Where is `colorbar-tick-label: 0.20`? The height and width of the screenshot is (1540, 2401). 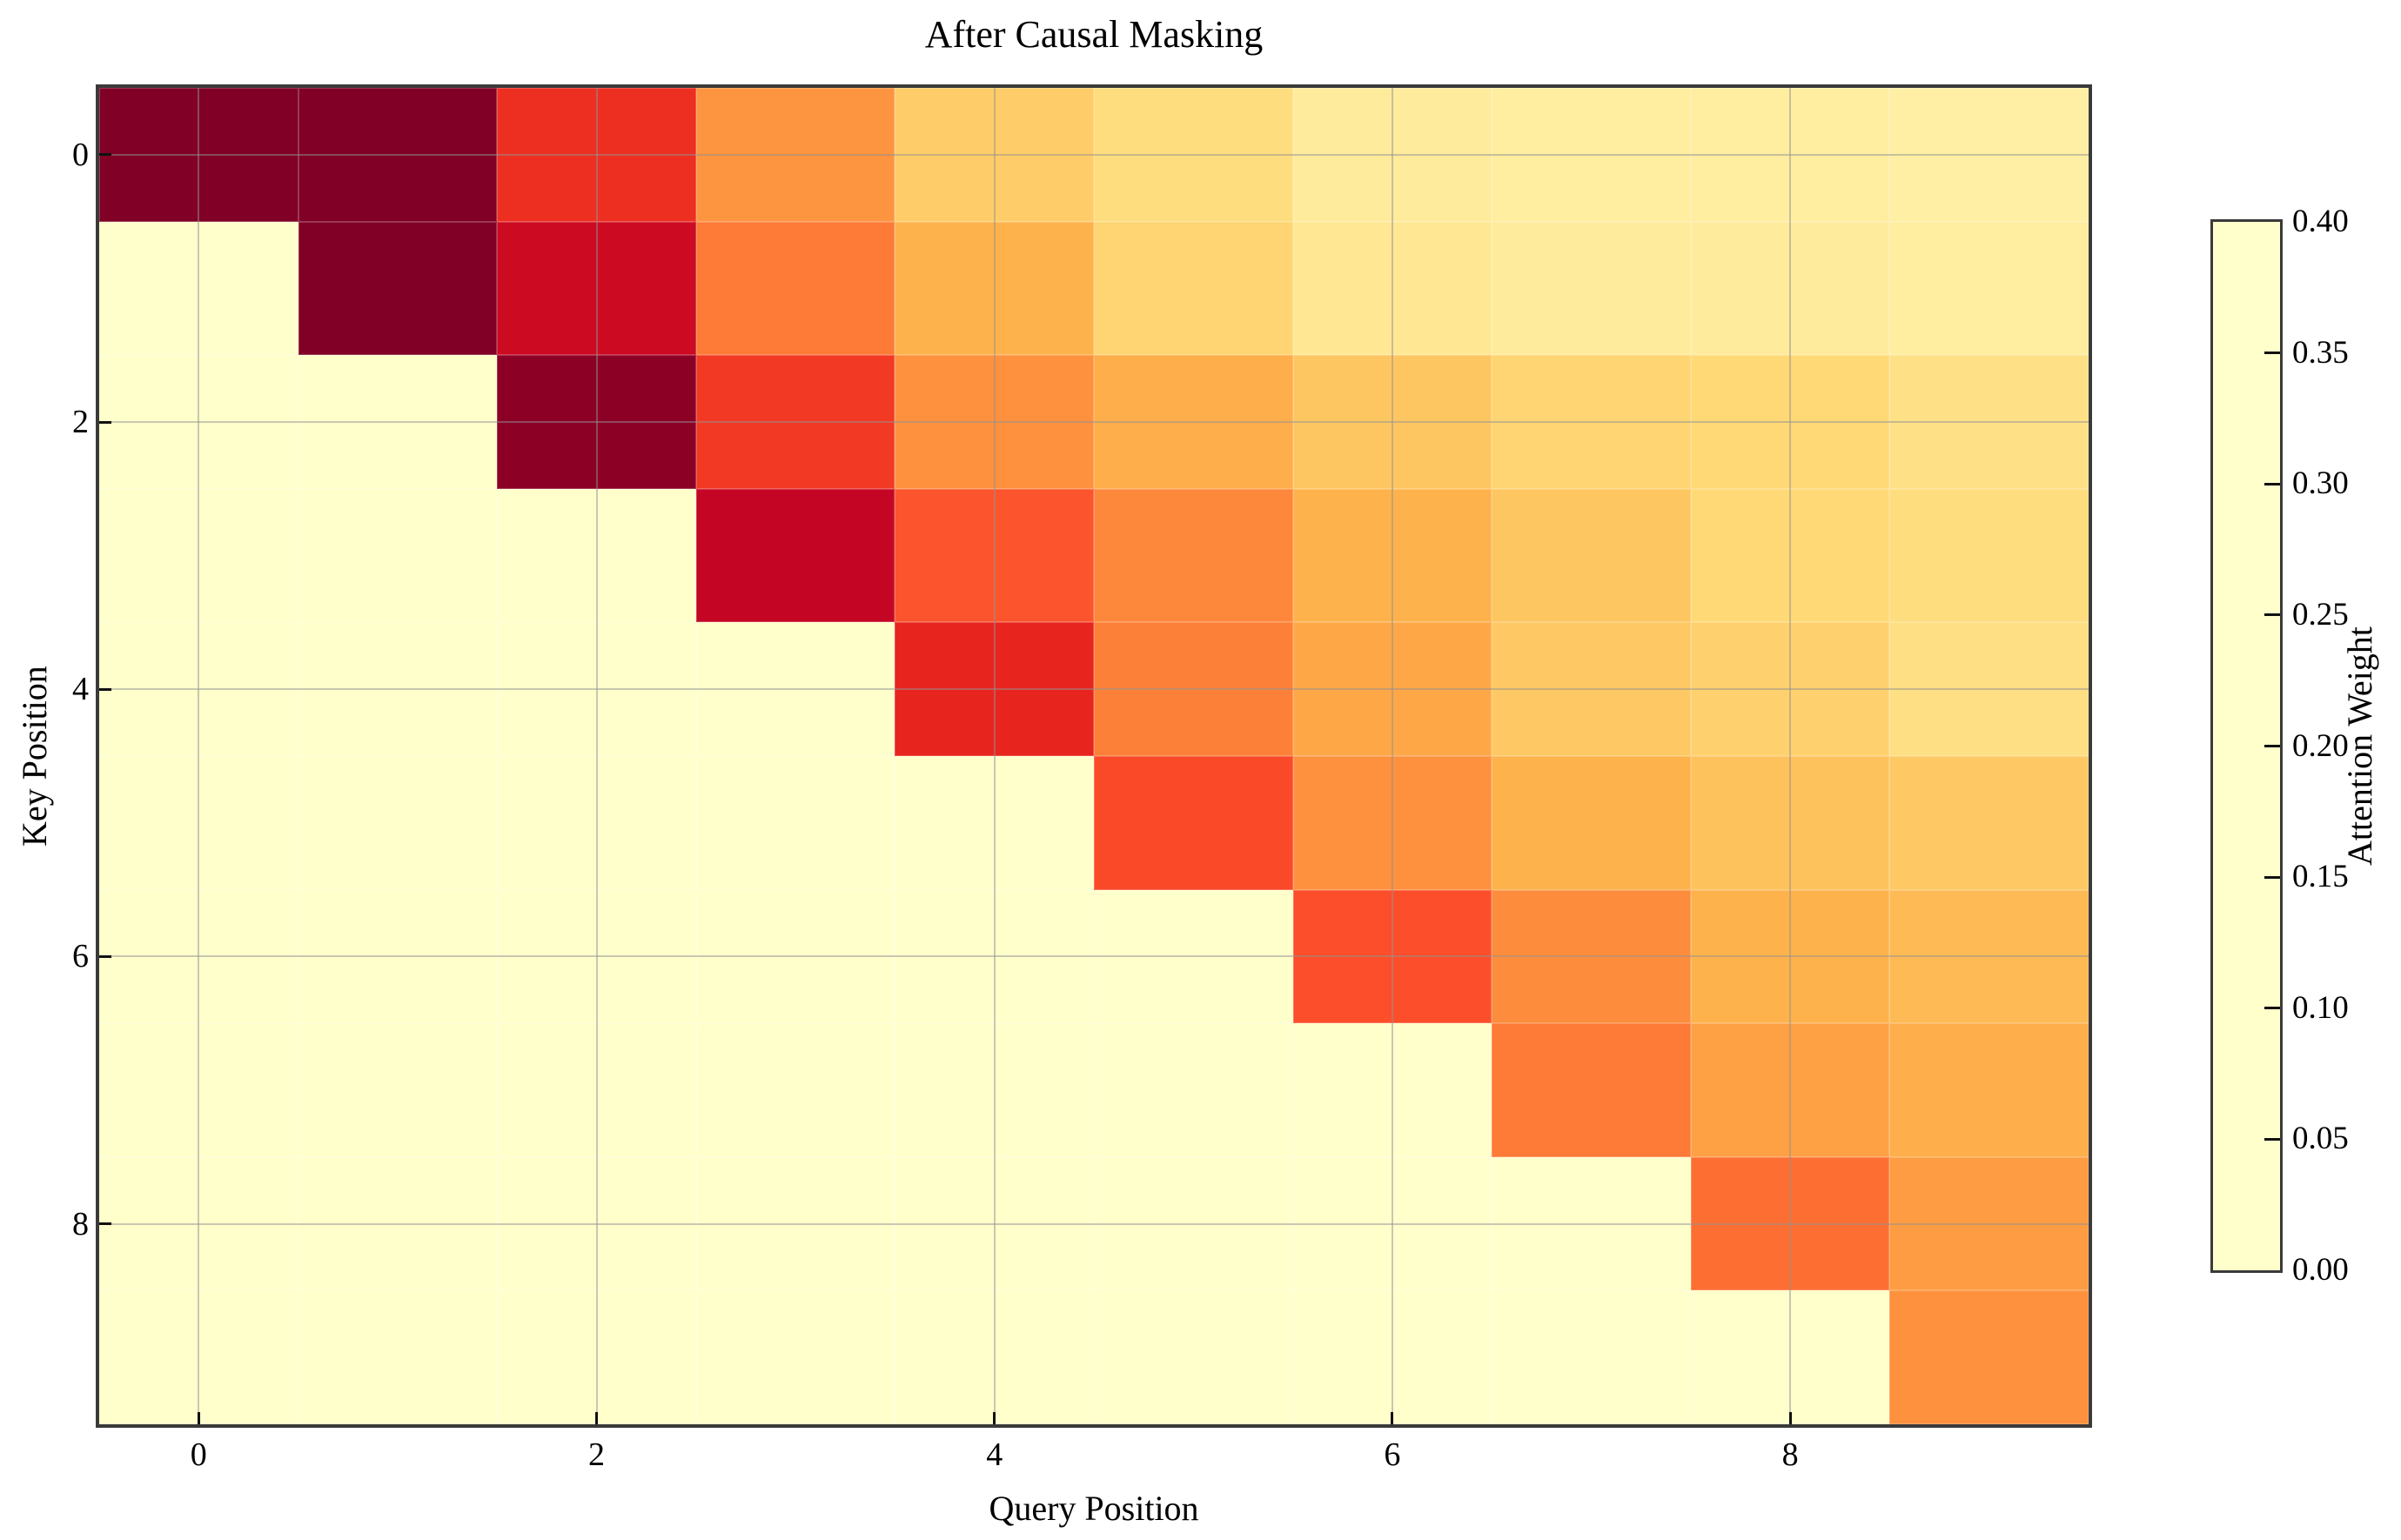
colorbar-tick-label: 0.20 is located at coordinates (2320, 745).